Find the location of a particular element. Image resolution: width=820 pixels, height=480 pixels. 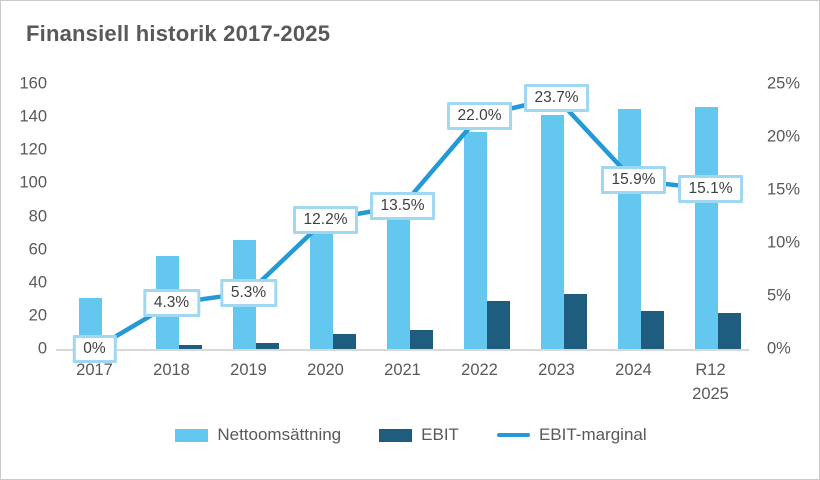

left-axis-tick: 20 is located at coordinates (37, 315).